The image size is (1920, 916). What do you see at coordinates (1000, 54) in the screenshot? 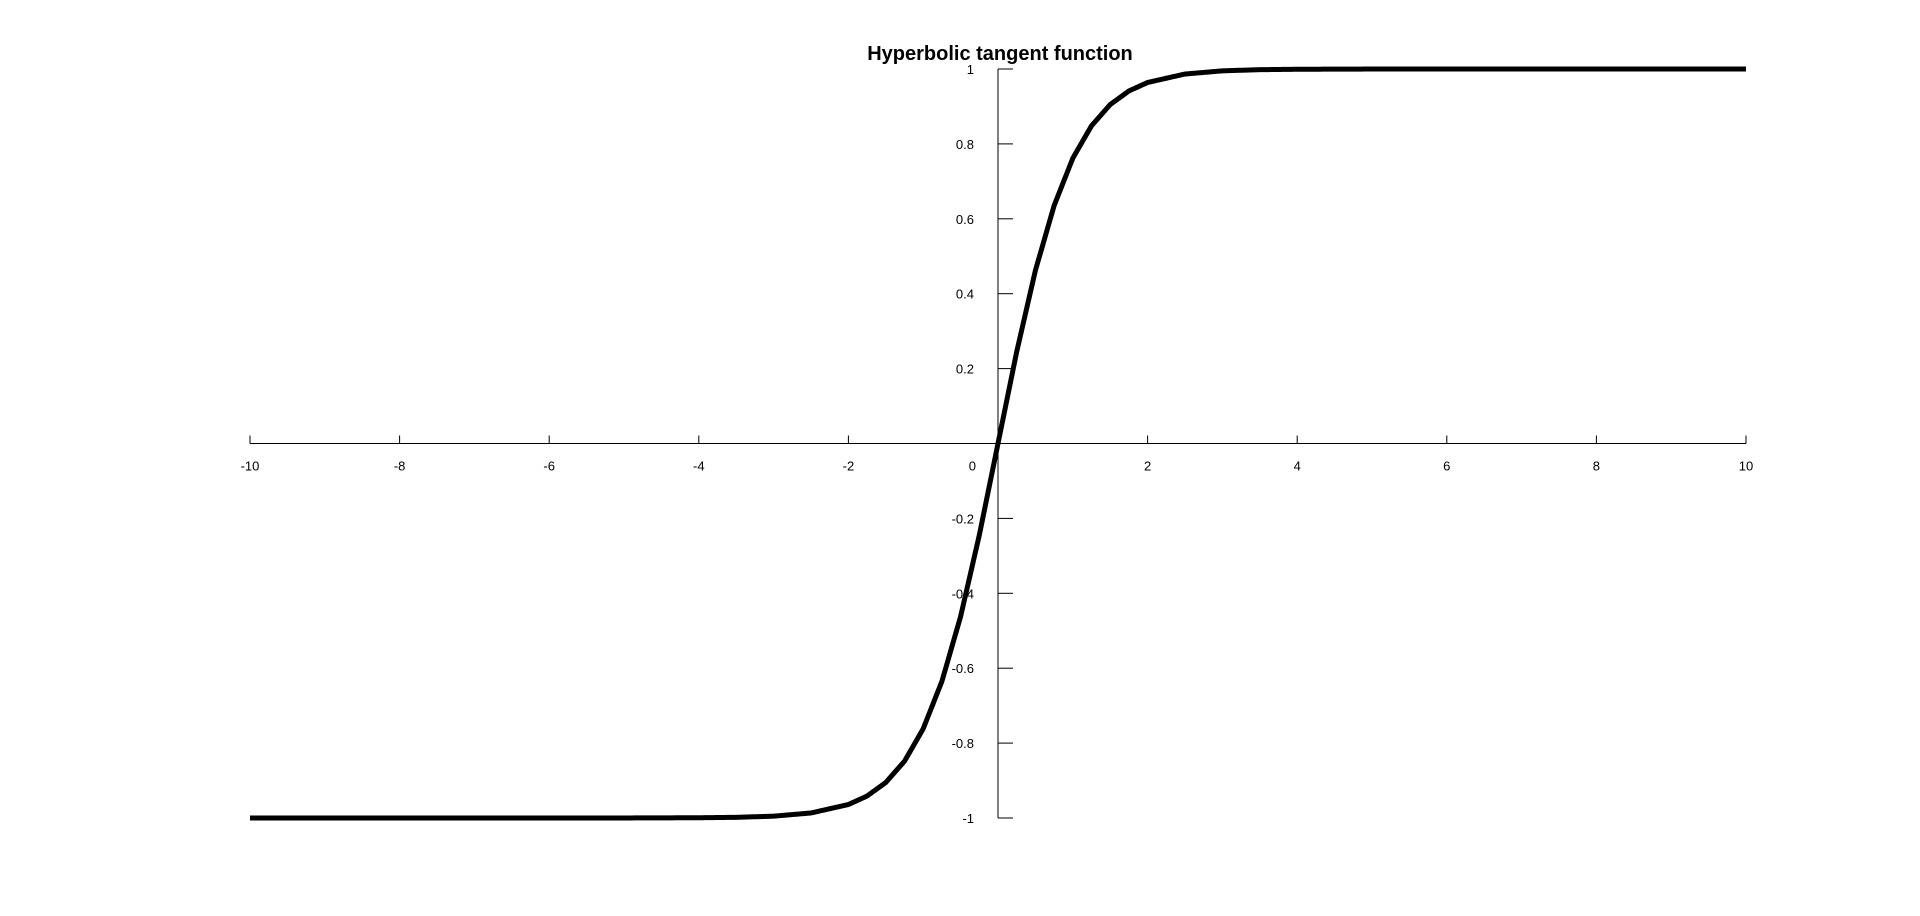
I see `chart-title: Hyperbolic tangent function` at bounding box center [1000, 54].